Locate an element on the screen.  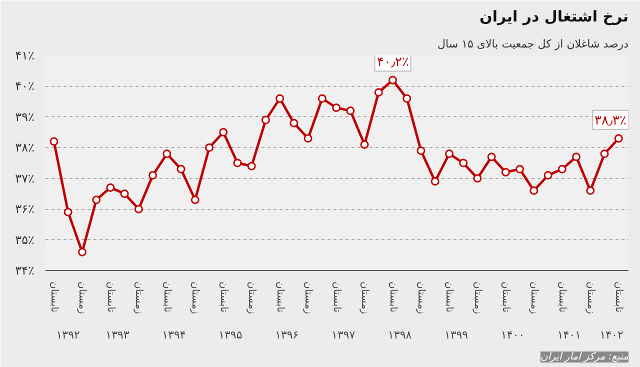
y-tick-label: ۳۵٪ is located at coordinates (25, 239).